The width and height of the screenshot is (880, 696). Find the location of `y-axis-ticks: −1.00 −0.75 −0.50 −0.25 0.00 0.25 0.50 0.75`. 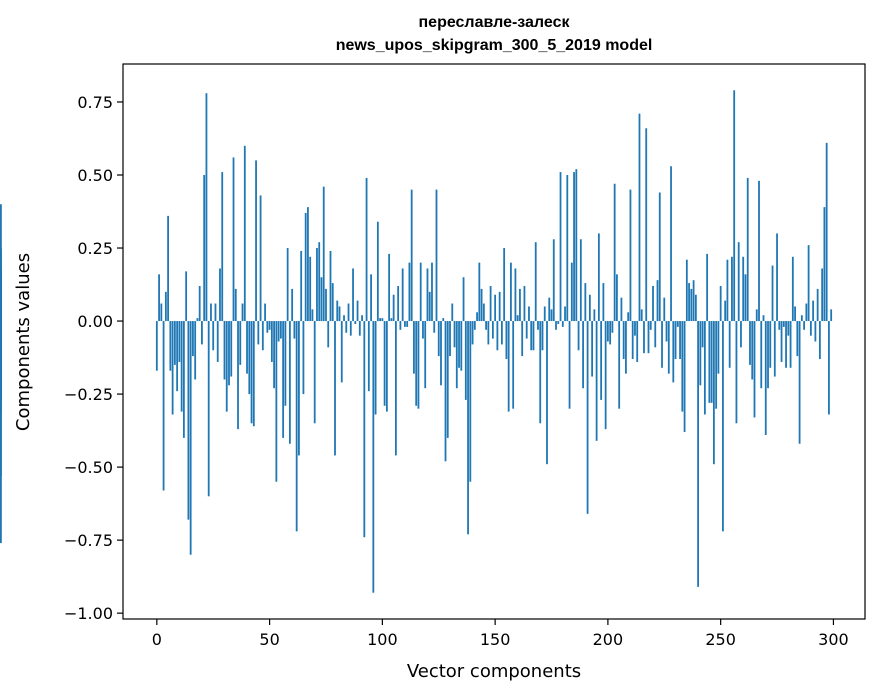

y-axis-ticks: −1.00 −0.75 −0.50 −0.25 0.00 0.25 0.50 0.75 is located at coordinates (93, 358).